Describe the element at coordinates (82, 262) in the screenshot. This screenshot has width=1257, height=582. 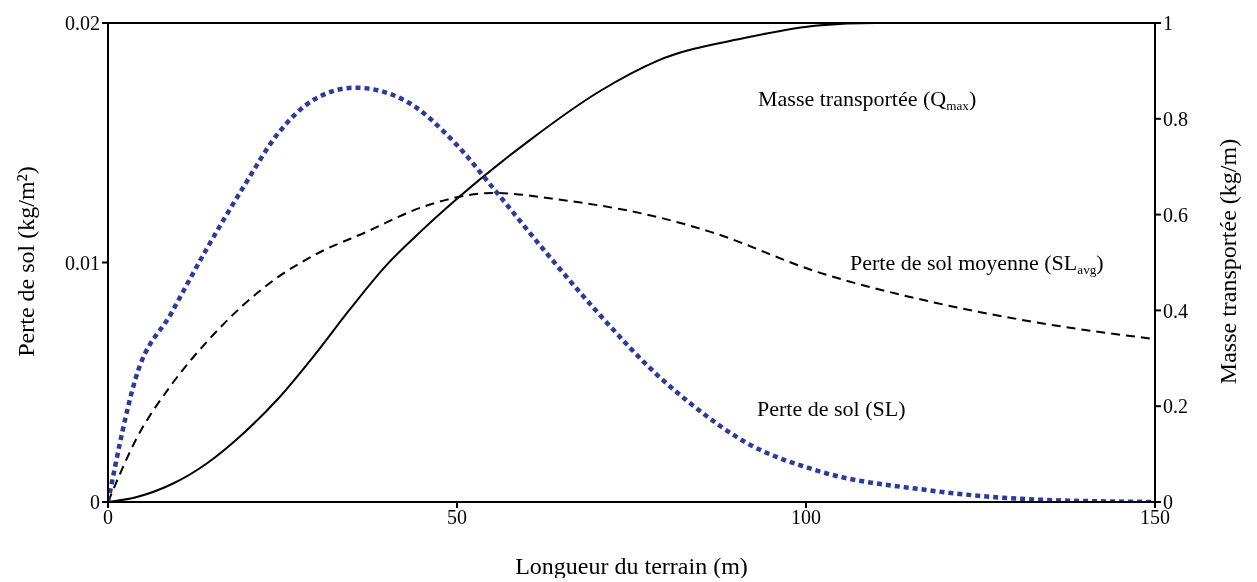
I see `y-tick-label: 0.01` at that location.